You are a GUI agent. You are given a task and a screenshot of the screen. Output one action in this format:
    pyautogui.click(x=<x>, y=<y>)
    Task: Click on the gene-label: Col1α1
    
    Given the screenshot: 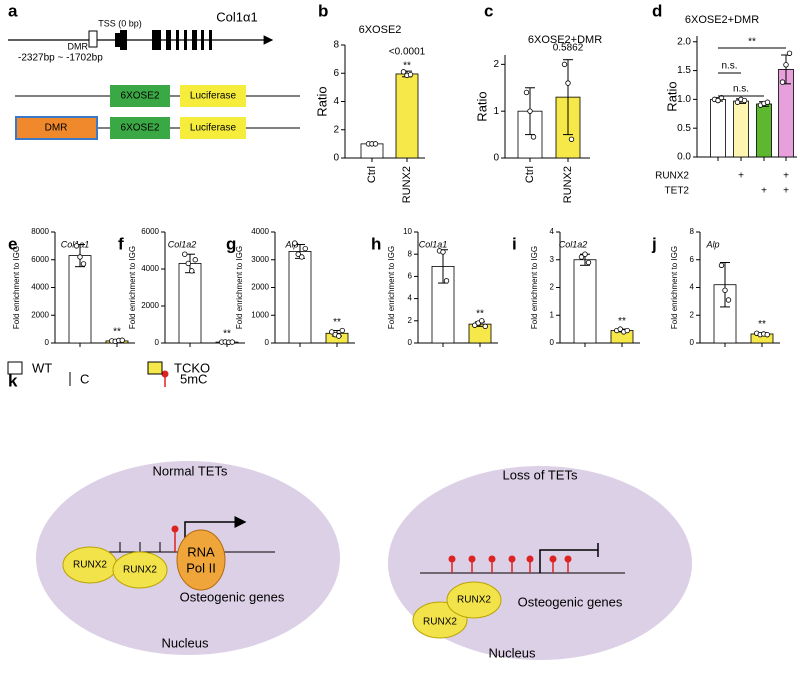 What is the action you would take?
    pyautogui.click(x=236, y=16)
    